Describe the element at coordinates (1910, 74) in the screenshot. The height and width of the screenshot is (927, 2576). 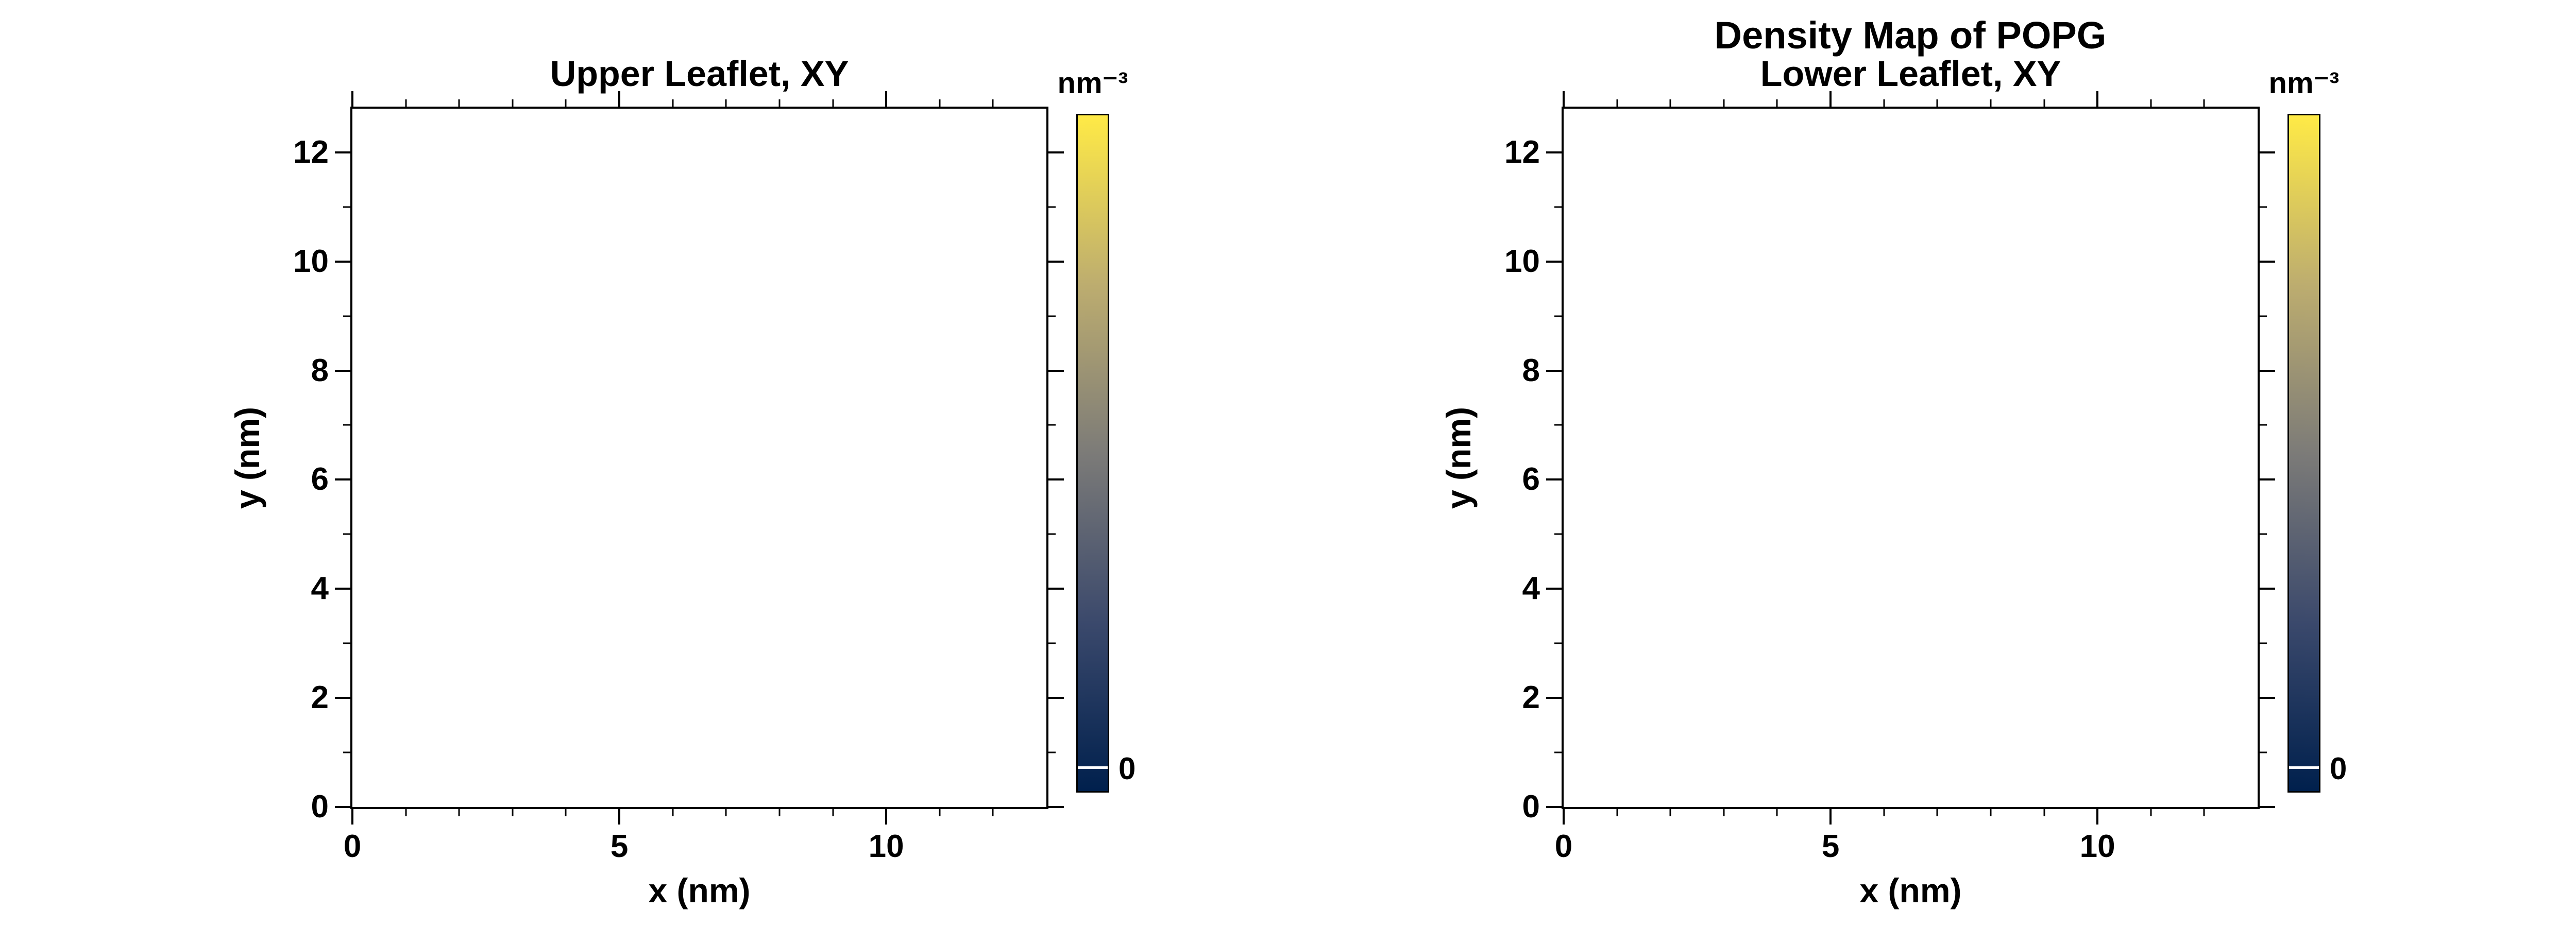
I see `plot-title: Lower Leaflet, XY` at that location.